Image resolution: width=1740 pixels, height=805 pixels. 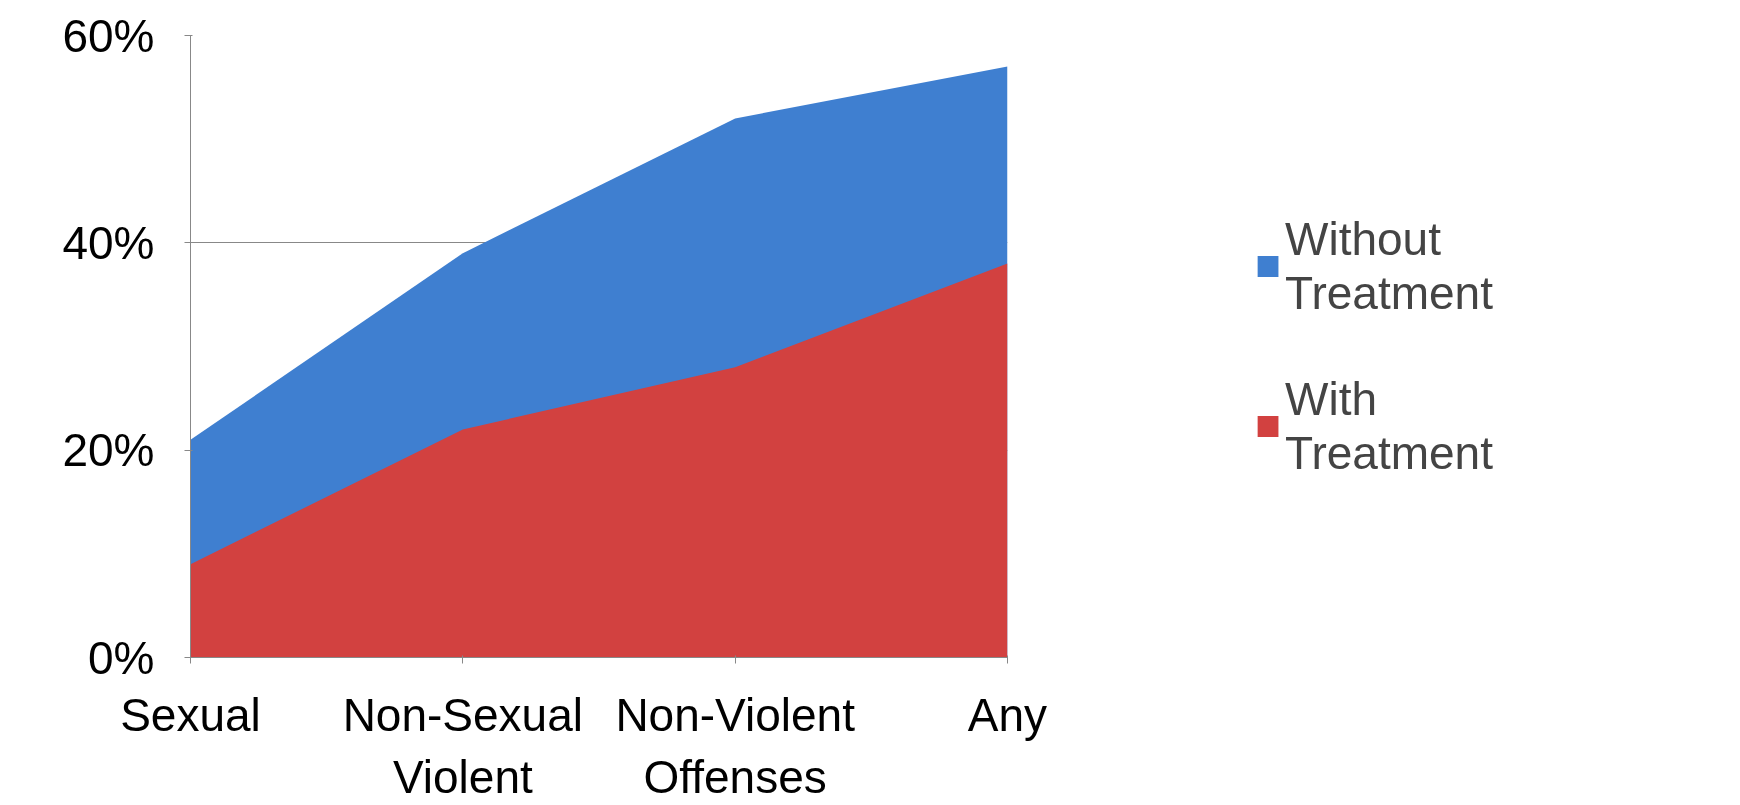 What do you see at coordinates (1007, 714) in the screenshot?
I see `x-tick-label: Any` at bounding box center [1007, 714].